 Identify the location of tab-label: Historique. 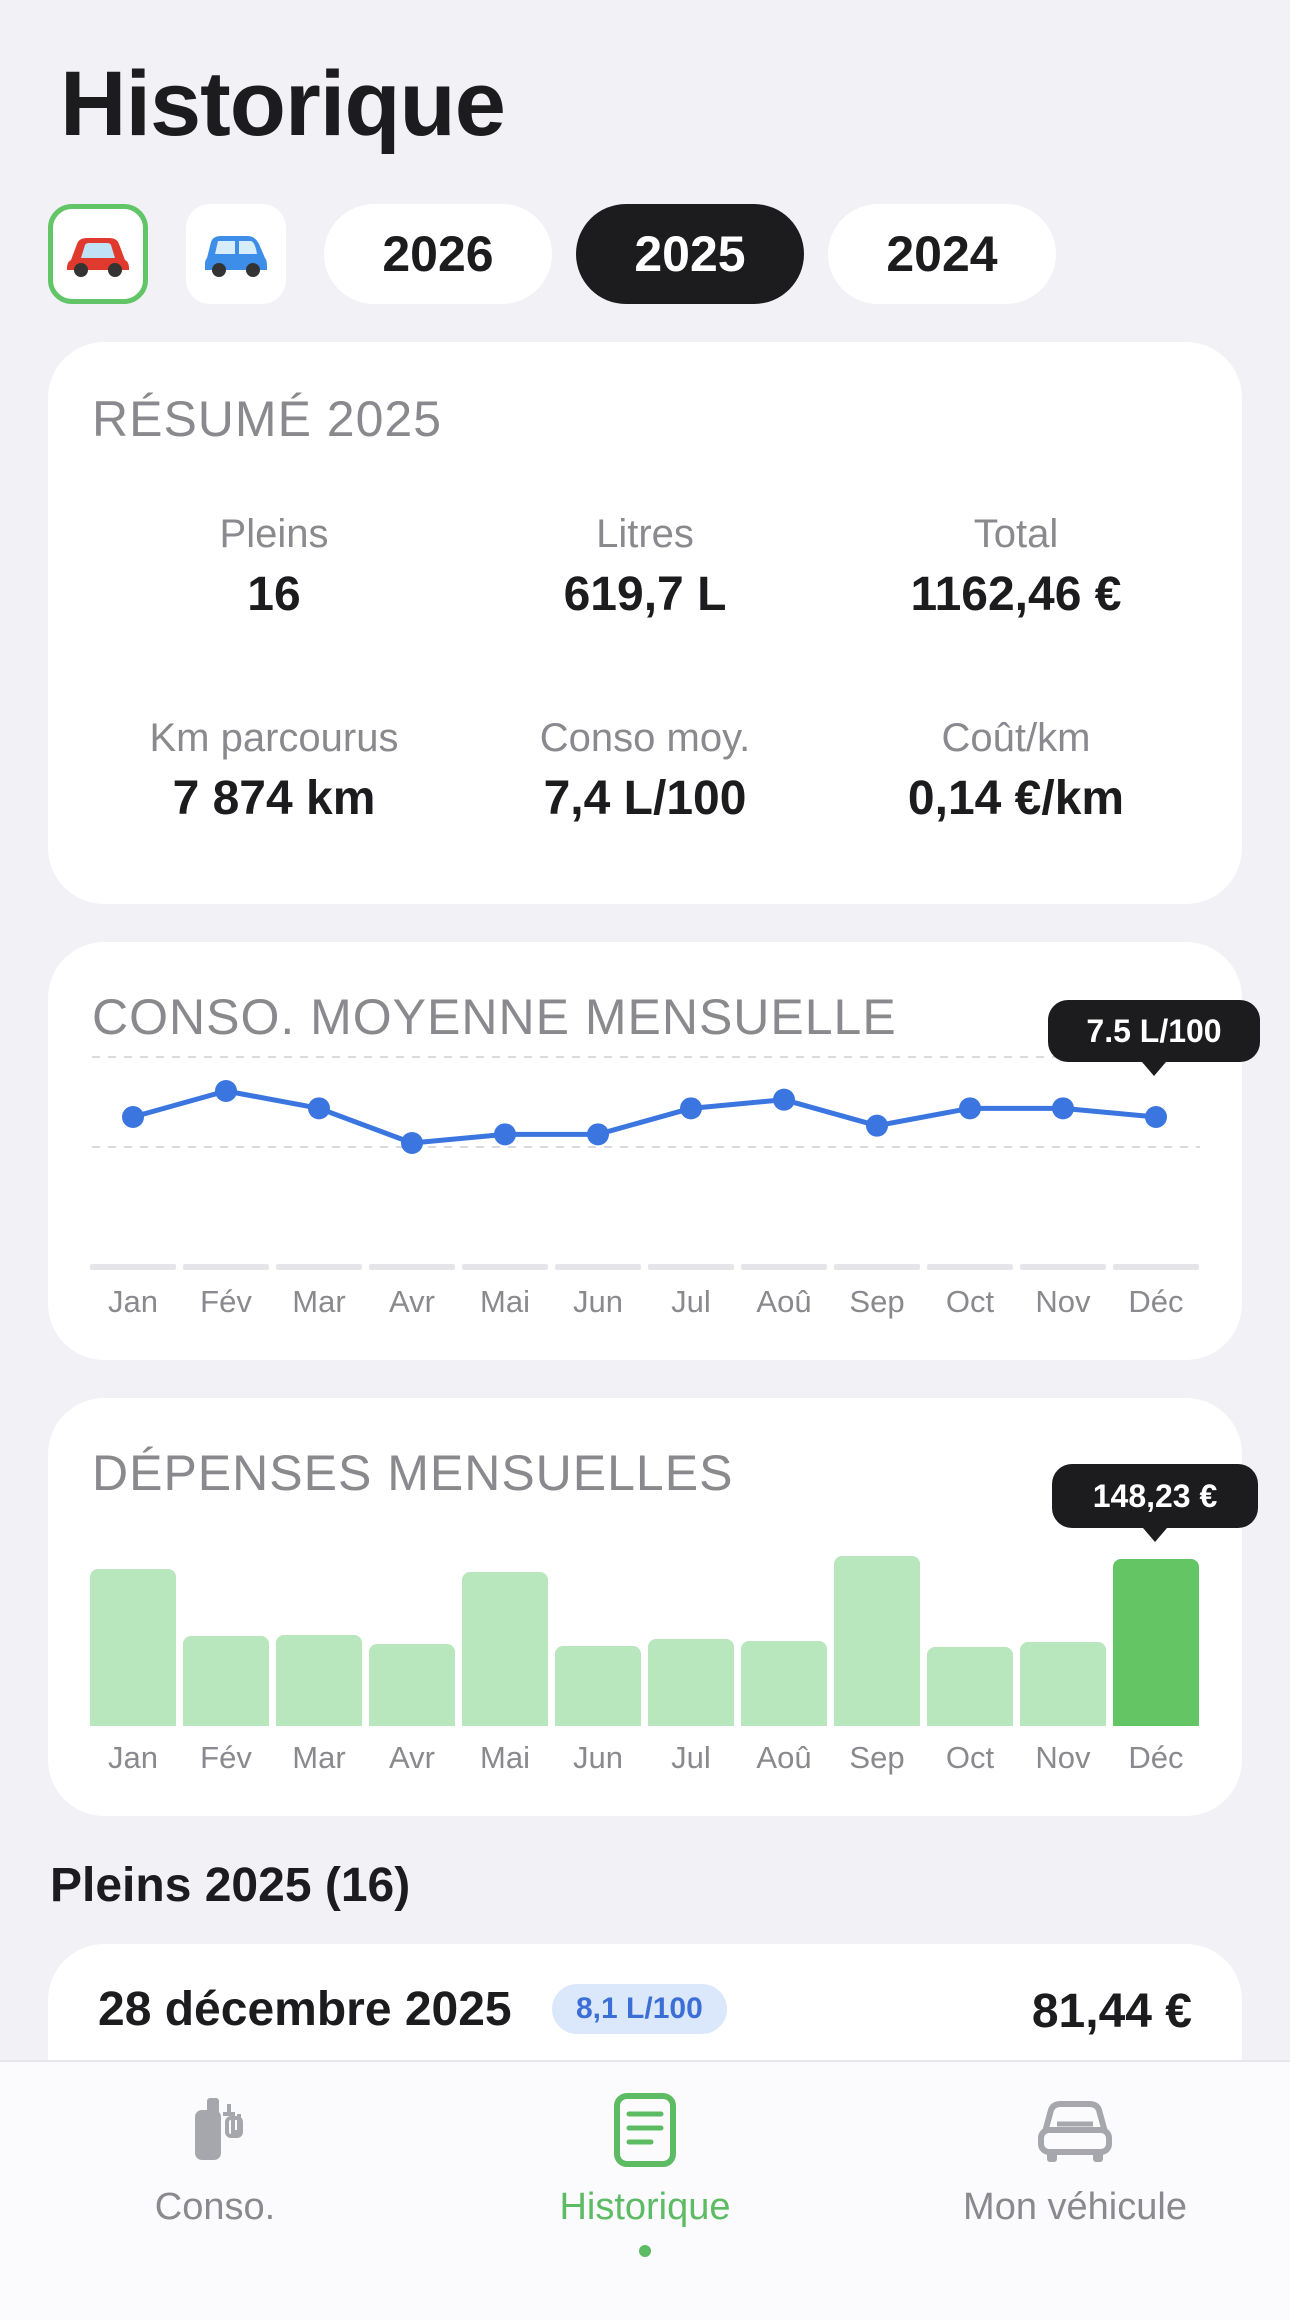
(645, 2207).